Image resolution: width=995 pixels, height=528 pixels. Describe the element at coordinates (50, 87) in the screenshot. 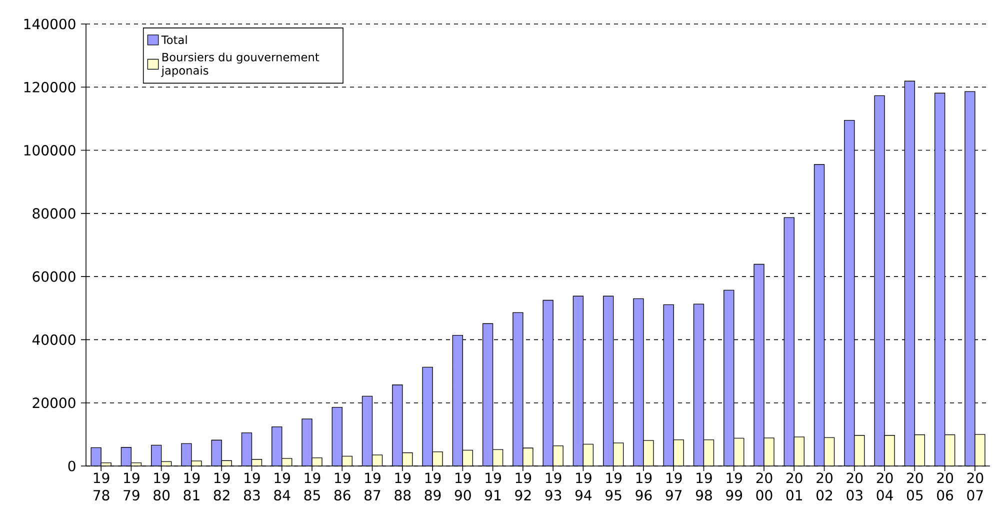

I see `y-tick-label: 120000` at that location.